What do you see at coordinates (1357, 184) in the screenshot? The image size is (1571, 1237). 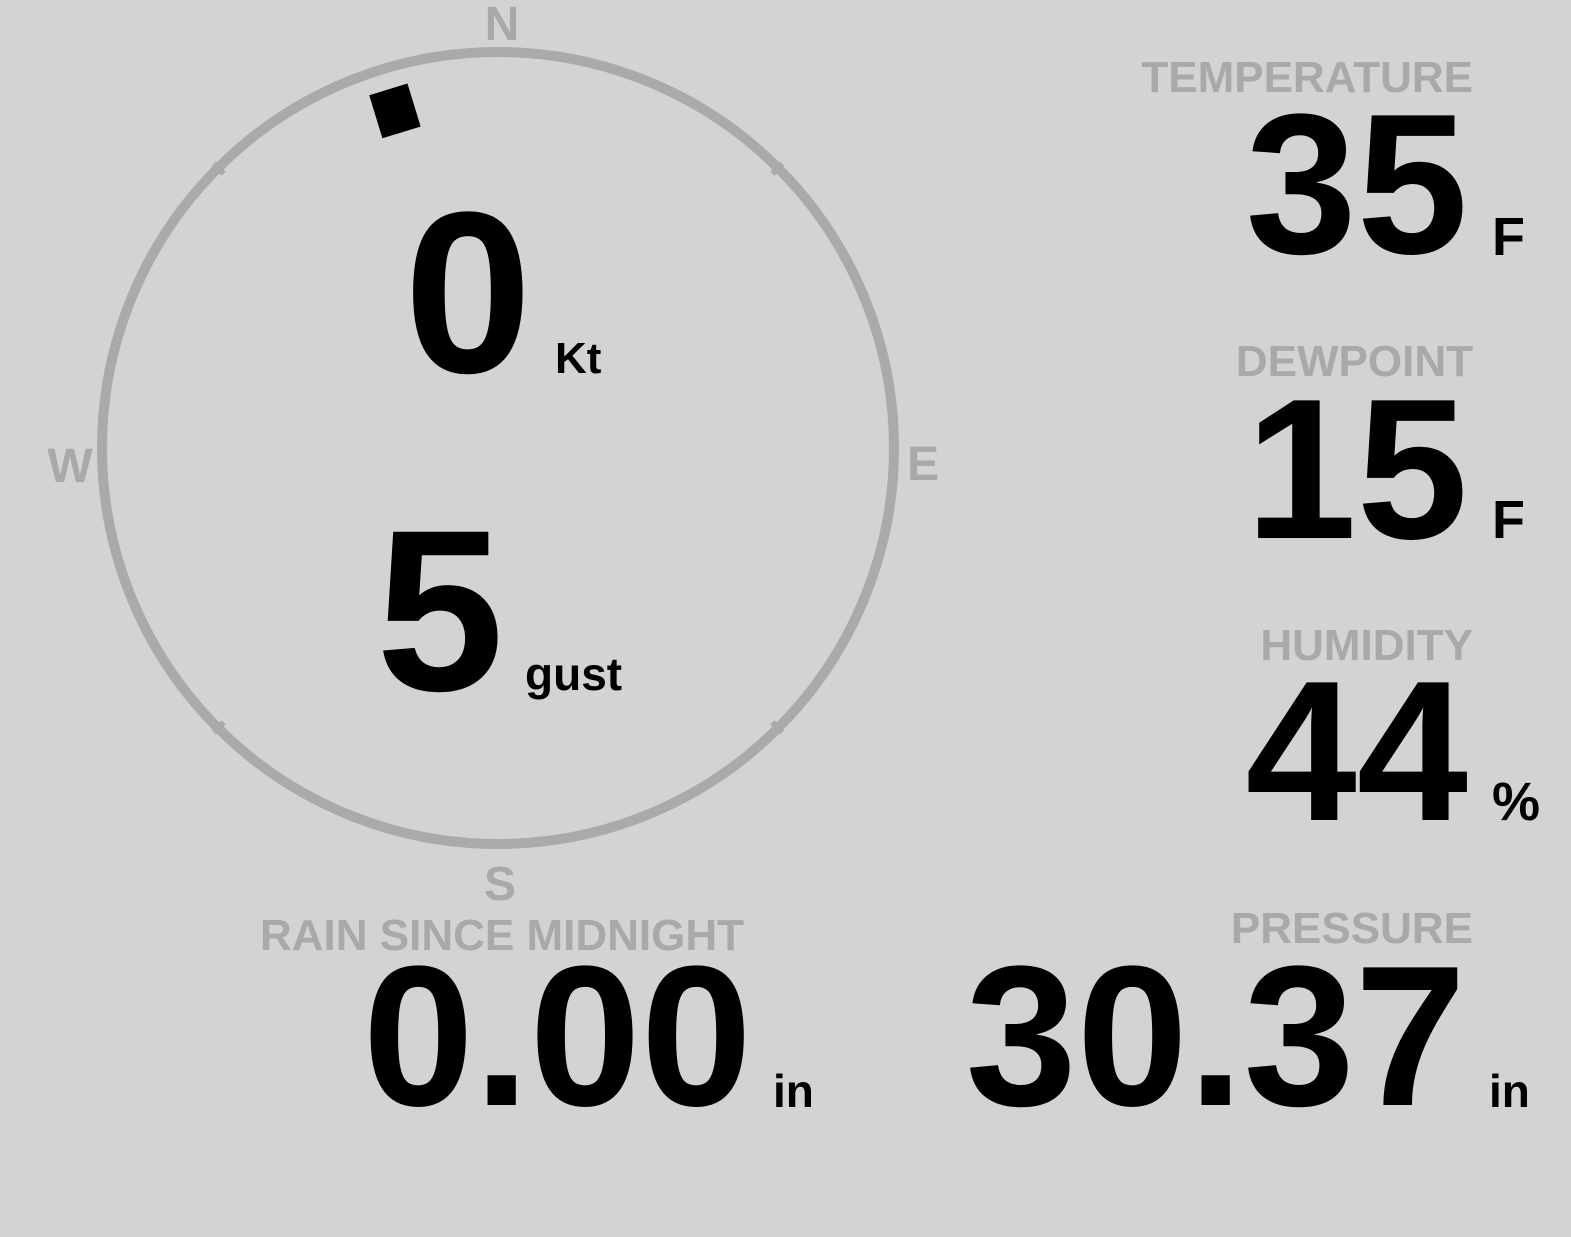 I see `temperature-value: 35` at bounding box center [1357, 184].